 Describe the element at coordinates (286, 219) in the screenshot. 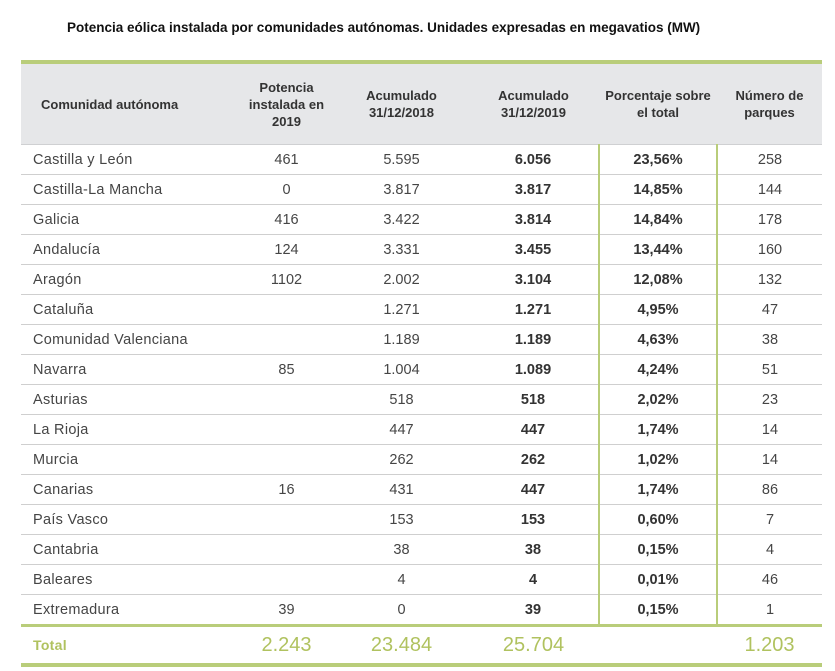

I see `cell-installed-2019: 416` at that location.